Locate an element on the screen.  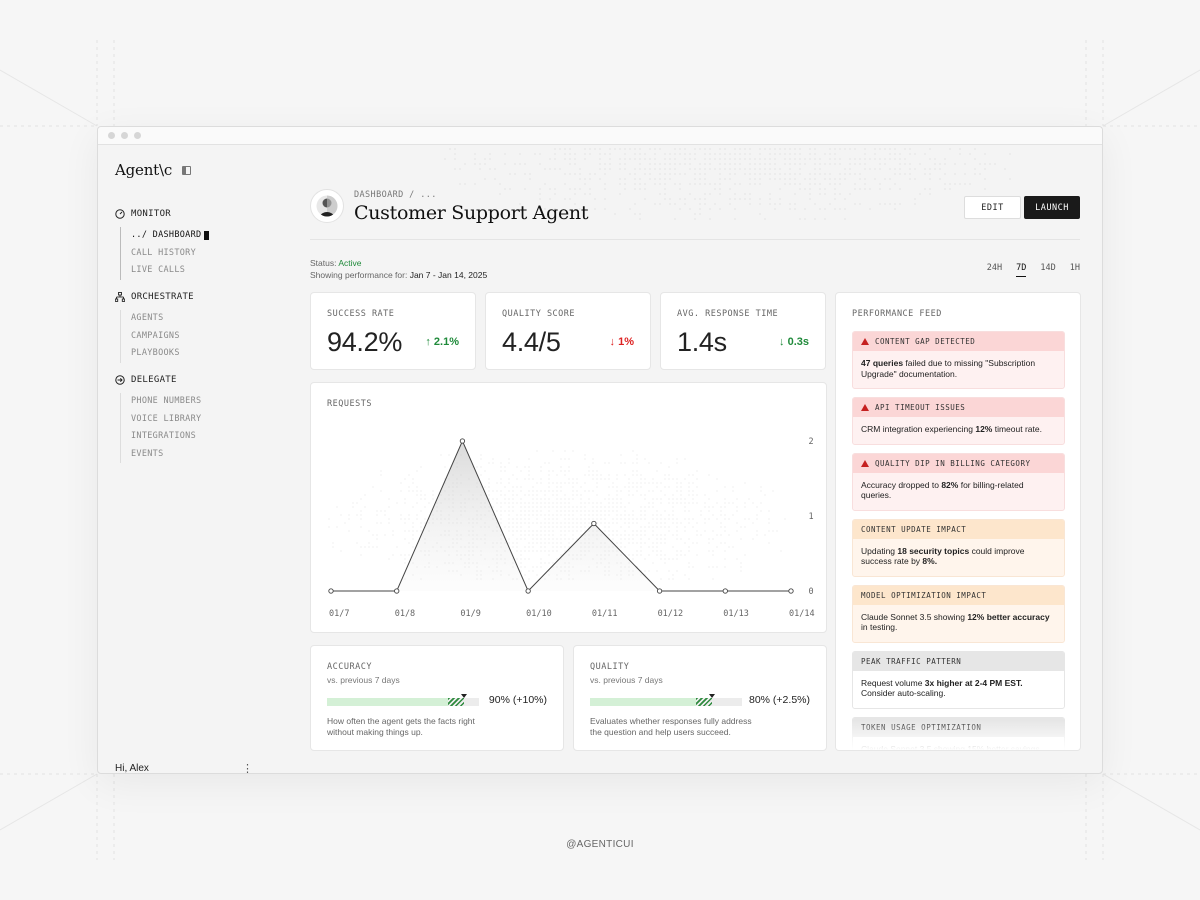
quality-bar-row: 80% (+2.5%) is located at coordinates (700, 702).